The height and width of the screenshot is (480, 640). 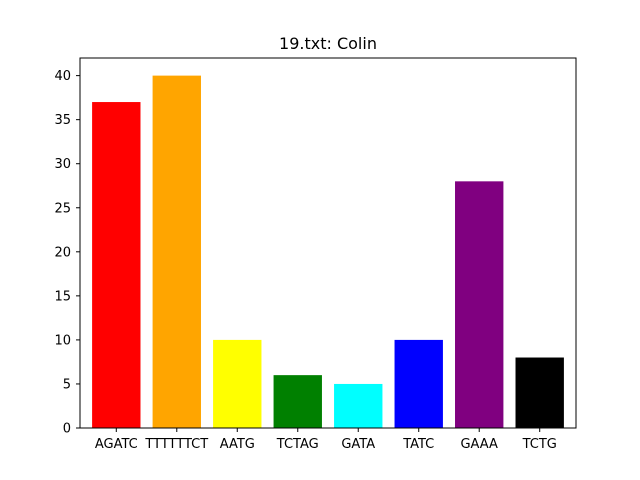 What do you see at coordinates (67, 429) in the screenshot?
I see `y-tick-label: 0` at bounding box center [67, 429].